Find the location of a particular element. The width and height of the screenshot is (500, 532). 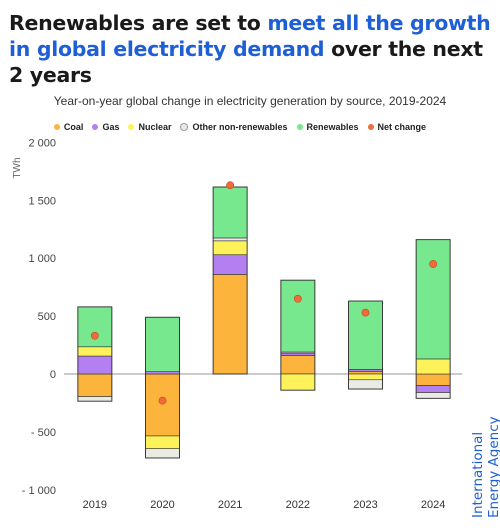

iea-logo-text: International Energy Agency is located at coordinates (485, 467).